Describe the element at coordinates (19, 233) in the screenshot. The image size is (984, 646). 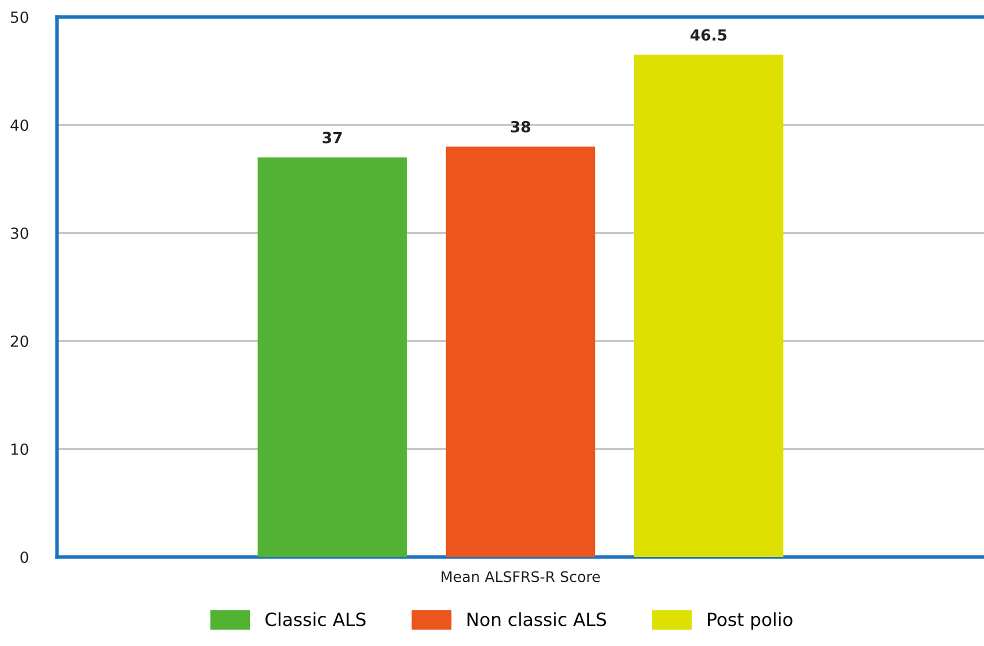
I see `y-tick-label: 30` at that location.